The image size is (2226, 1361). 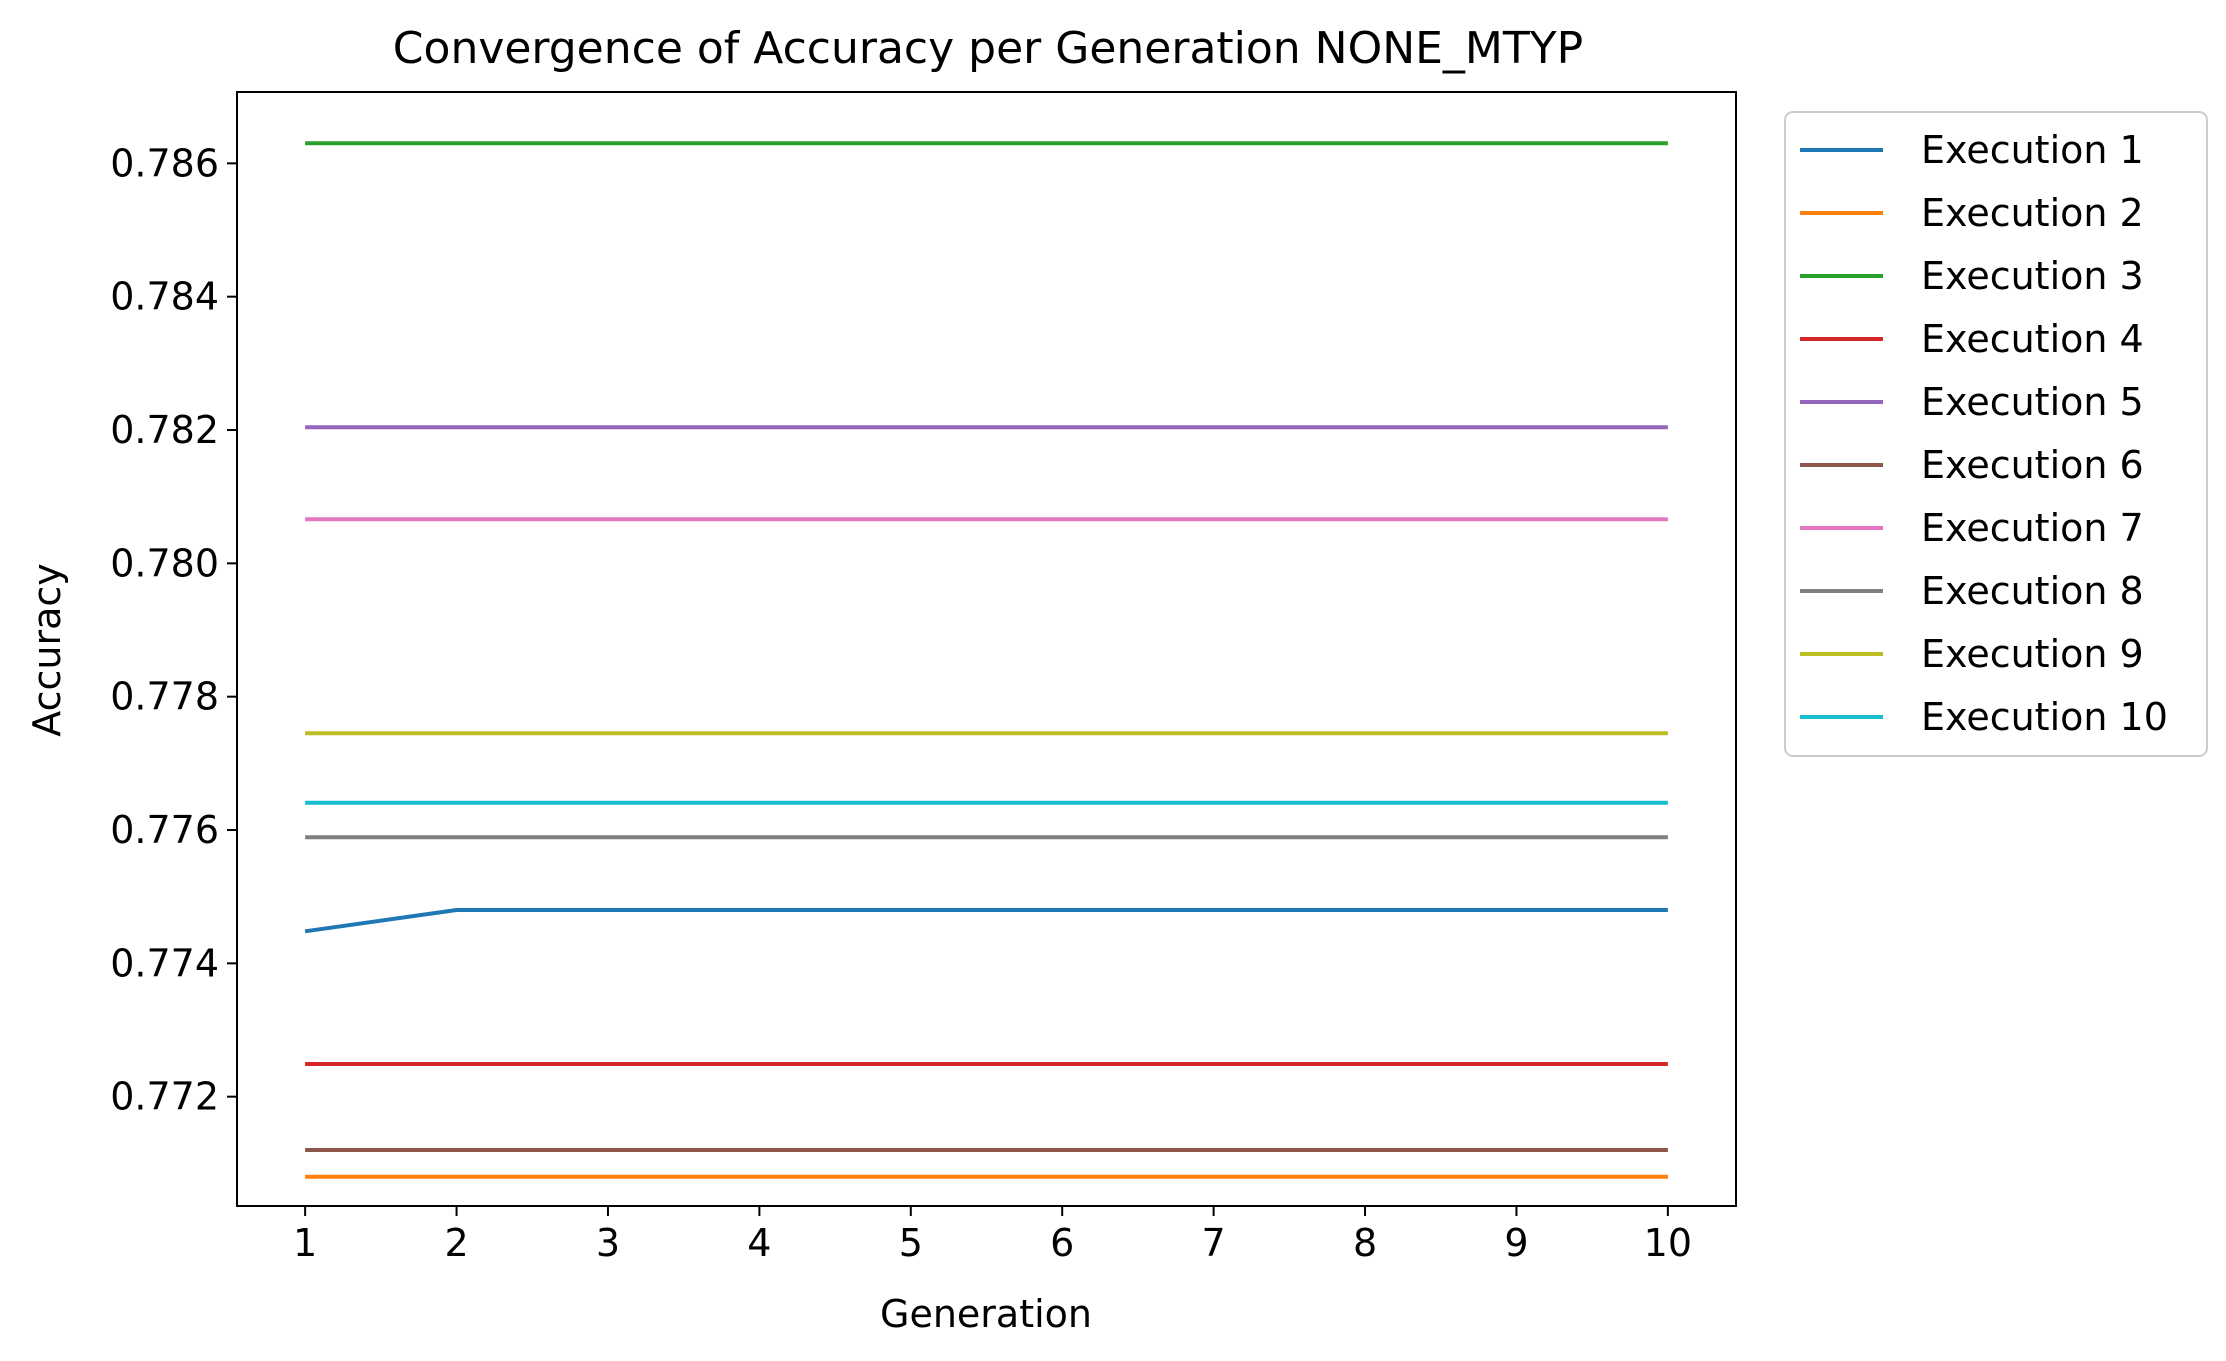 What do you see at coordinates (164, 963) in the screenshot?
I see `y-tick-label: 0.774` at bounding box center [164, 963].